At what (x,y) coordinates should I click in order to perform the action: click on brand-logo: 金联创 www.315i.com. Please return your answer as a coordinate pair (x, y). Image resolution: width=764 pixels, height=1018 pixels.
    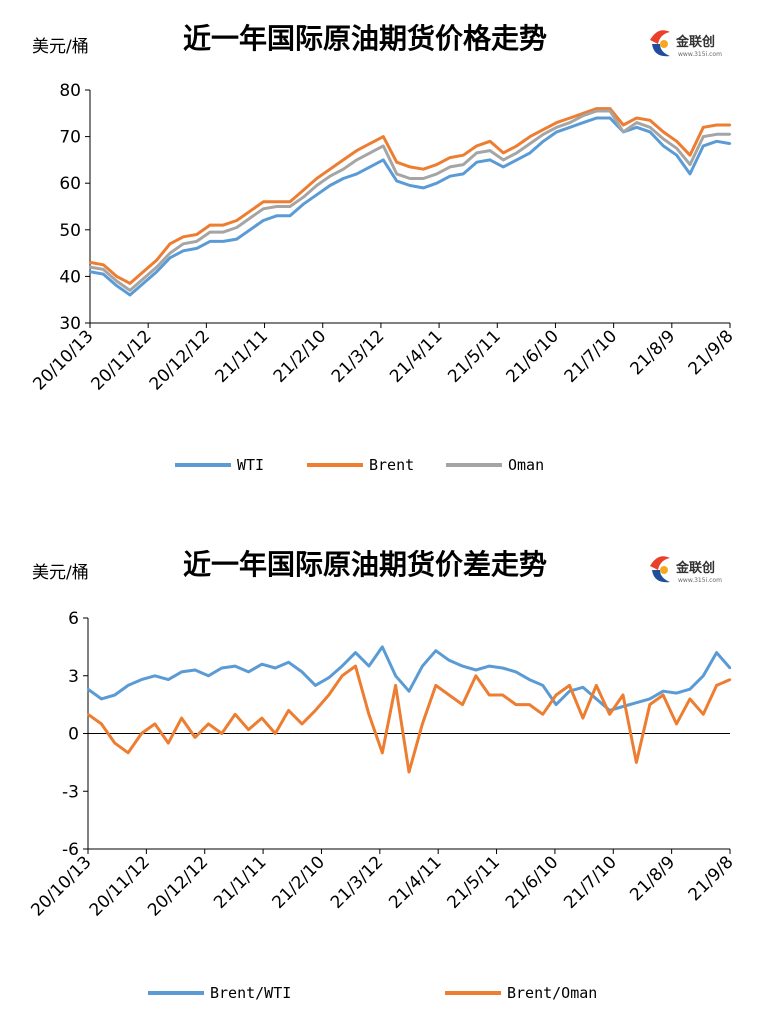
    Looking at the image, I should click on (686, 44).